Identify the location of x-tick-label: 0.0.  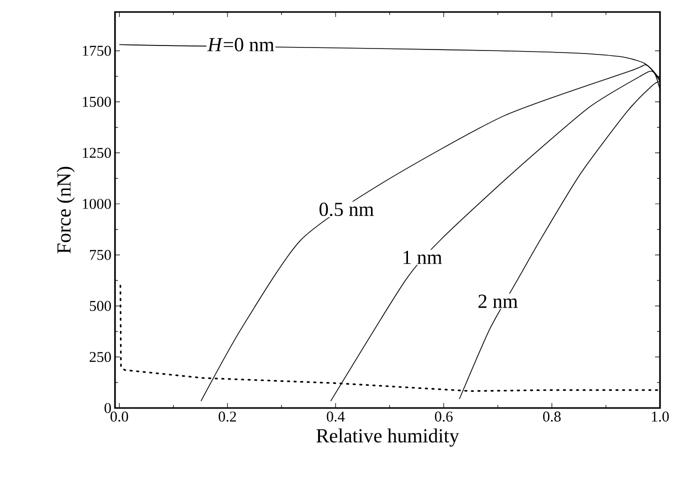
(119, 417).